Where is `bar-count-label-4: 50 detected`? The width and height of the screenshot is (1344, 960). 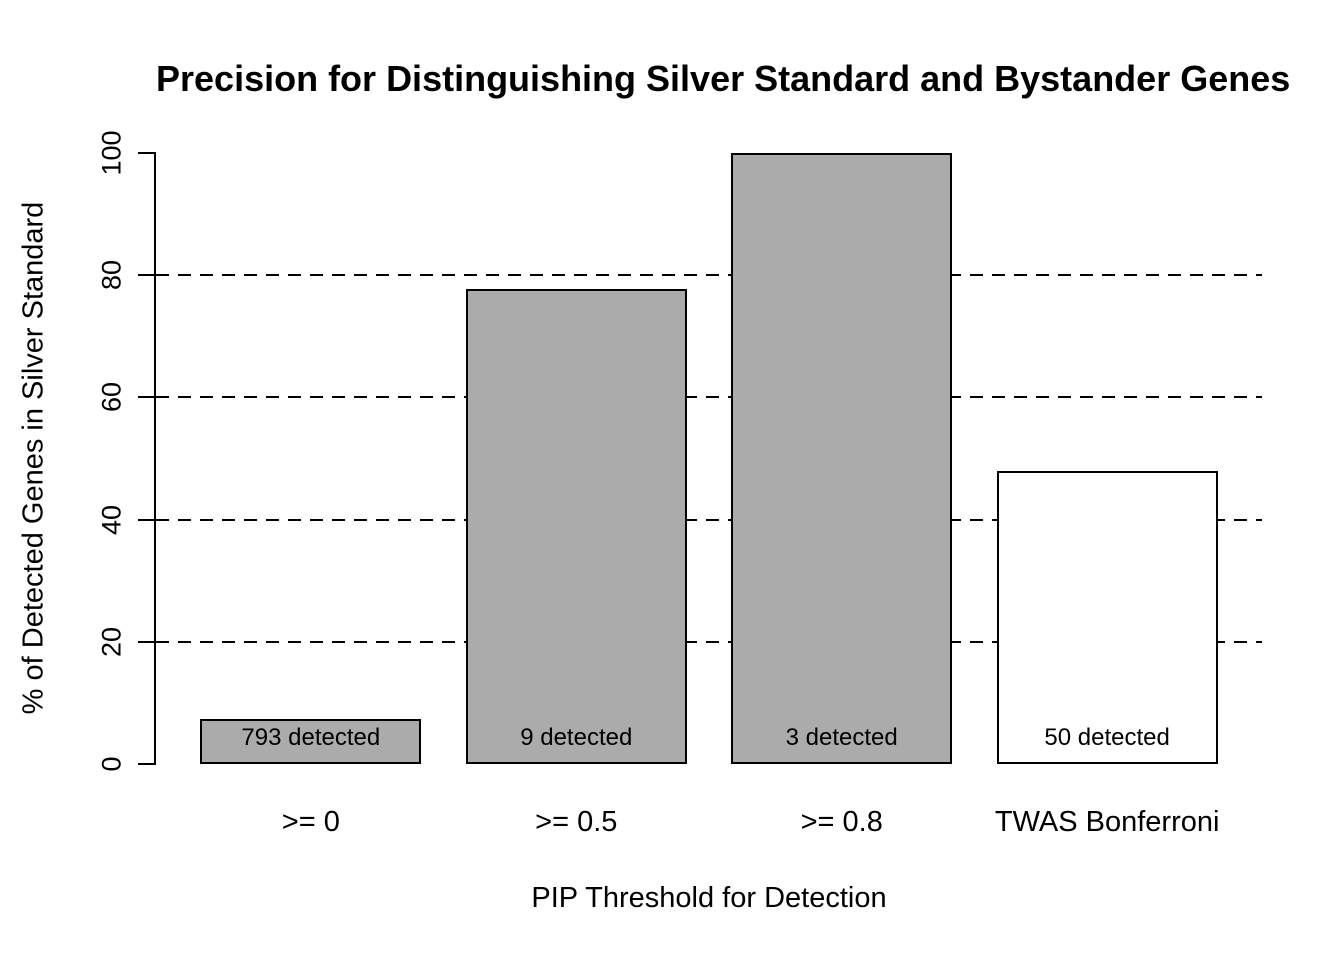 bar-count-label-4: 50 detected is located at coordinates (1107, 737).